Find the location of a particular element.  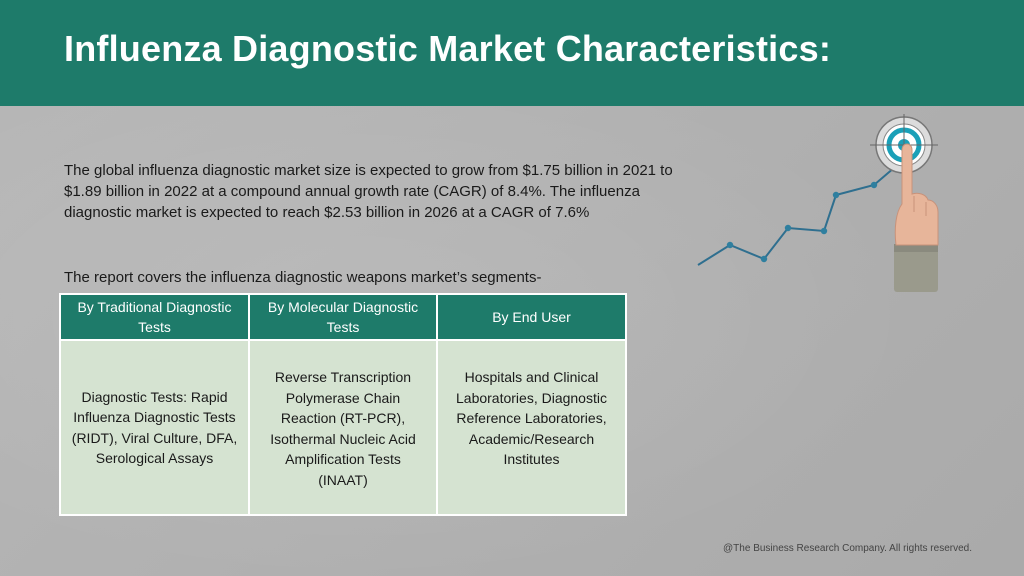

growth-trend-line is located at coordinates (799, 213).